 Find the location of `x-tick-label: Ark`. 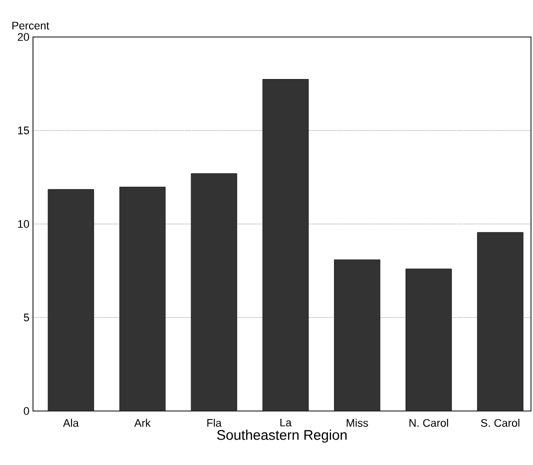

x-tick-label: Ark is located at coordinates (142, 422).